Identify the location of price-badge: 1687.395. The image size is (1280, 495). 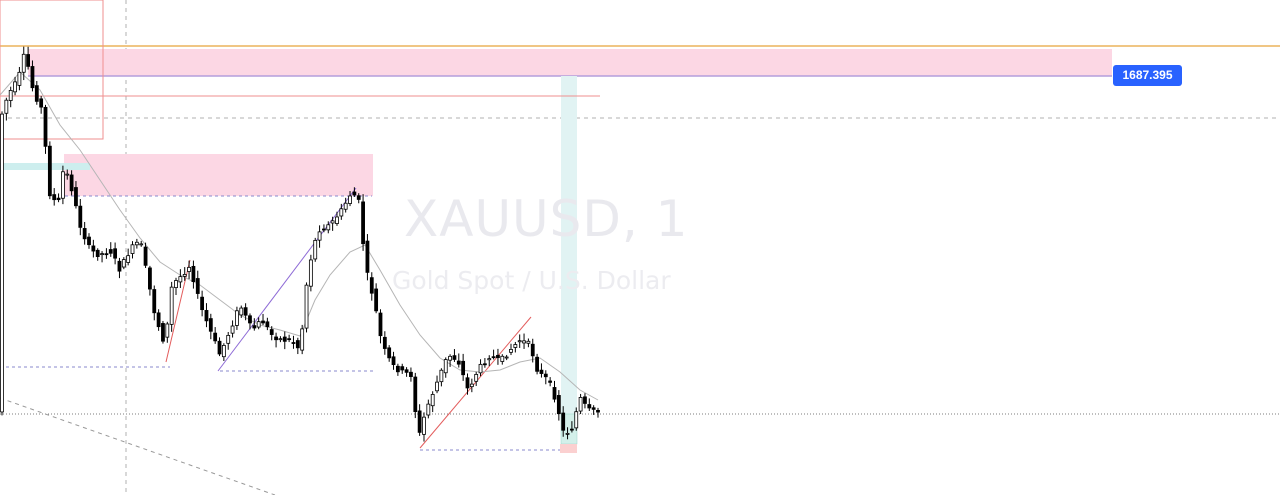
(1147, 75).